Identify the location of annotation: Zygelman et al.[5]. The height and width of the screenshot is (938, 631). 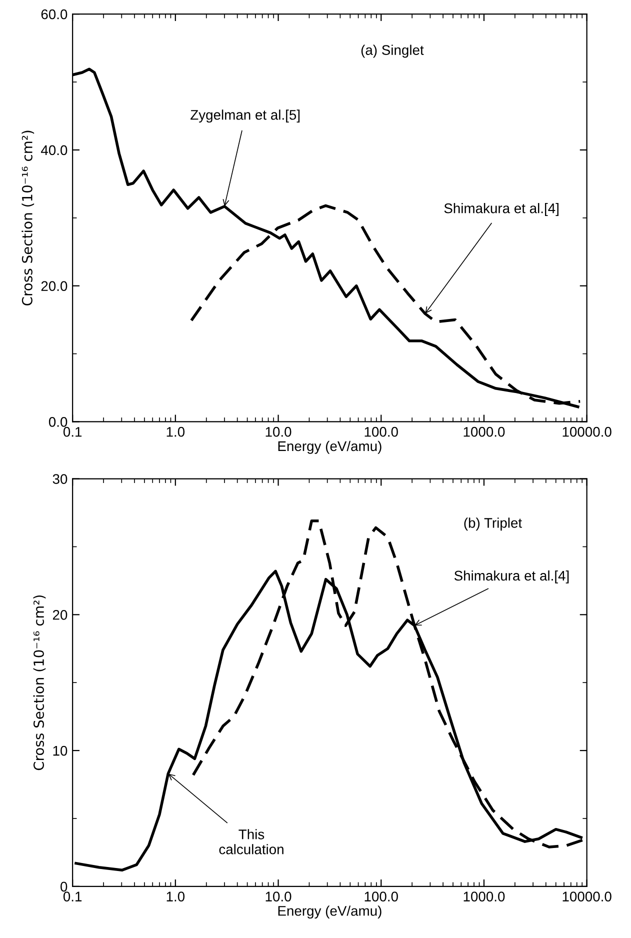
(245, 116).